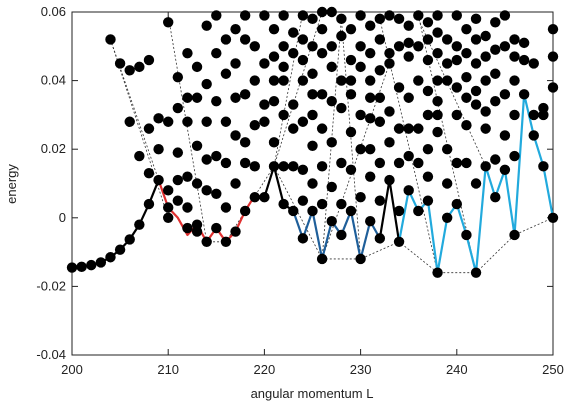 The height and width of the screenshot is (405, 581). What do you see at coordinates (72, 369) in the screenshot?
I see `x-tick-label: 200` at bounding box center [72, 369].